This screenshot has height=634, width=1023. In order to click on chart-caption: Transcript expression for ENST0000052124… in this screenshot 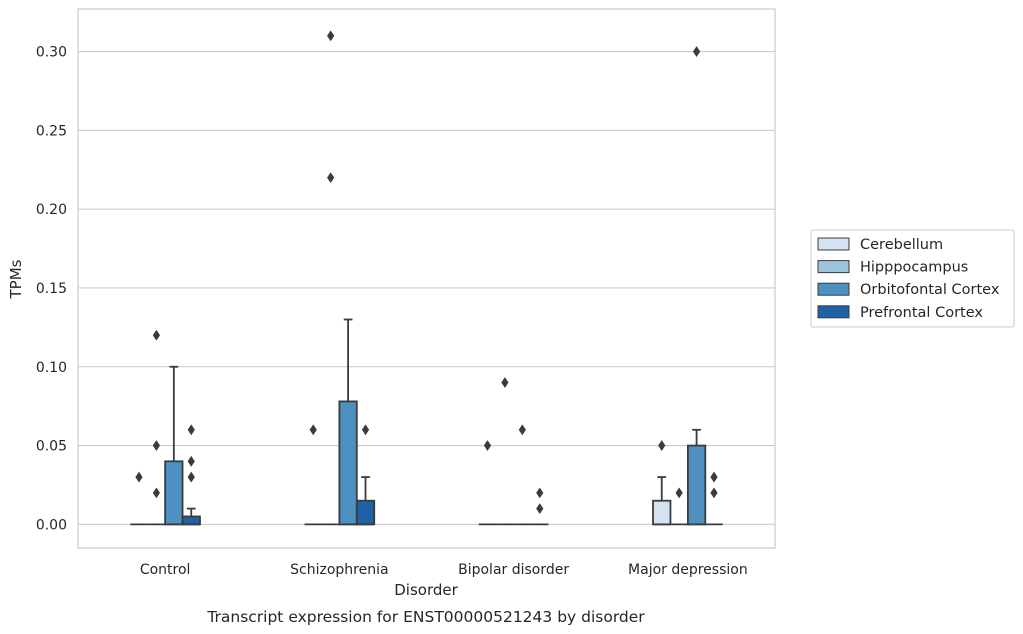, I will do `click(425, 617)`.